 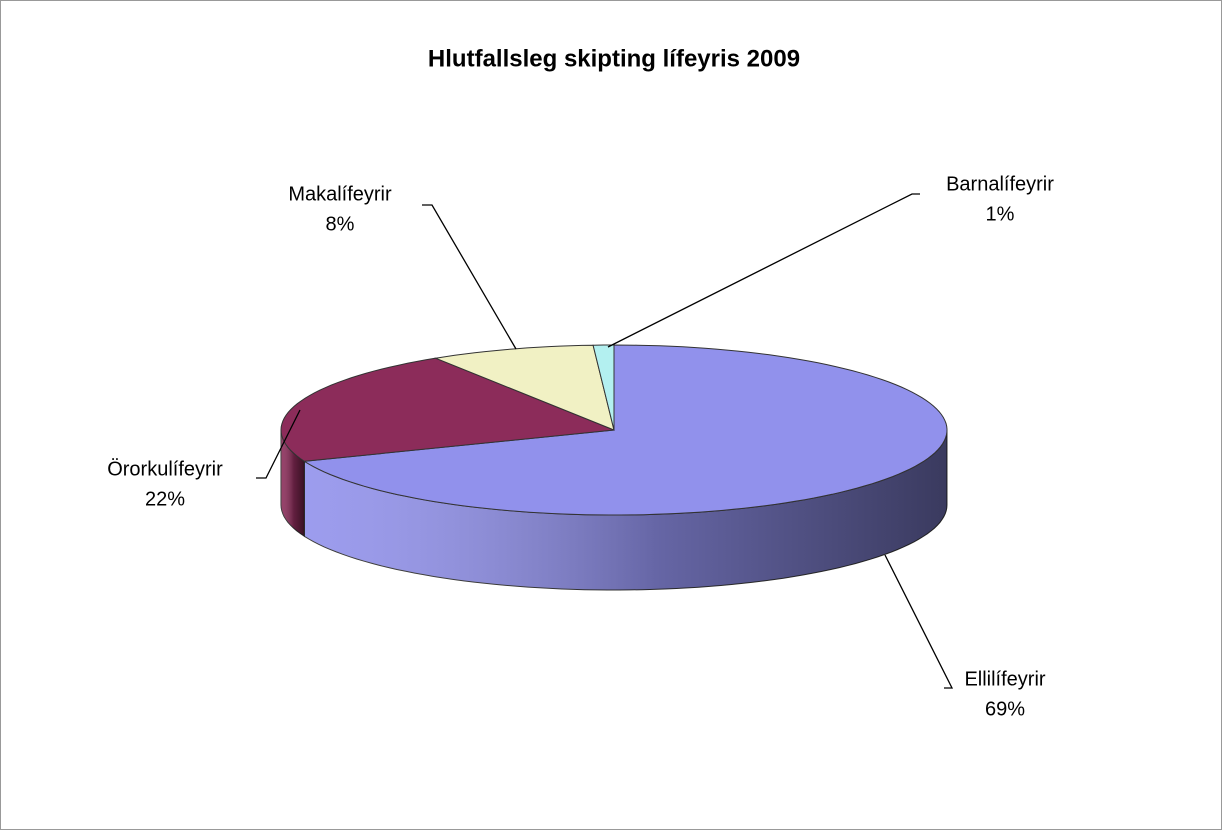 I want to click on data-label-name: Makalífeyrir, so click(x=340, y=194).